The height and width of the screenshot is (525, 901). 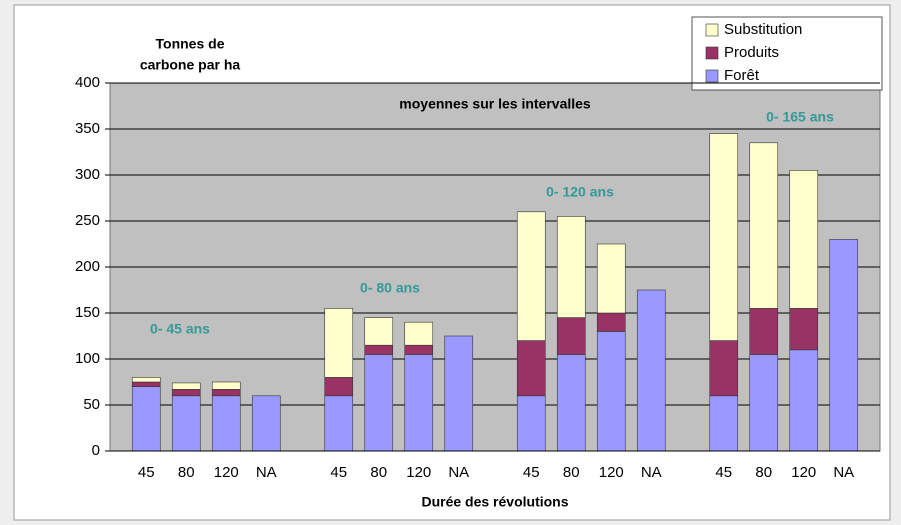 I want to click on y-tick-label: 300, so click(x=87, y=174).